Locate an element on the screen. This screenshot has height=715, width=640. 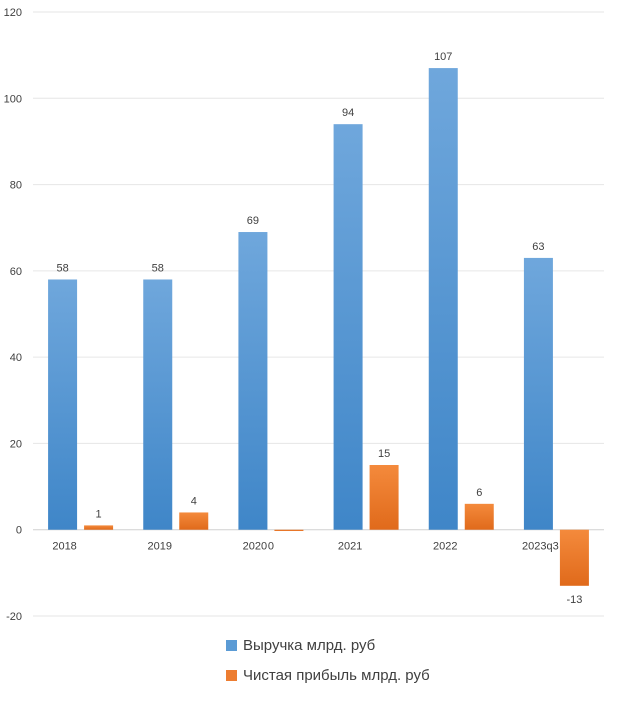
y-tick-label: 60 is located at coordinates (16, 272).